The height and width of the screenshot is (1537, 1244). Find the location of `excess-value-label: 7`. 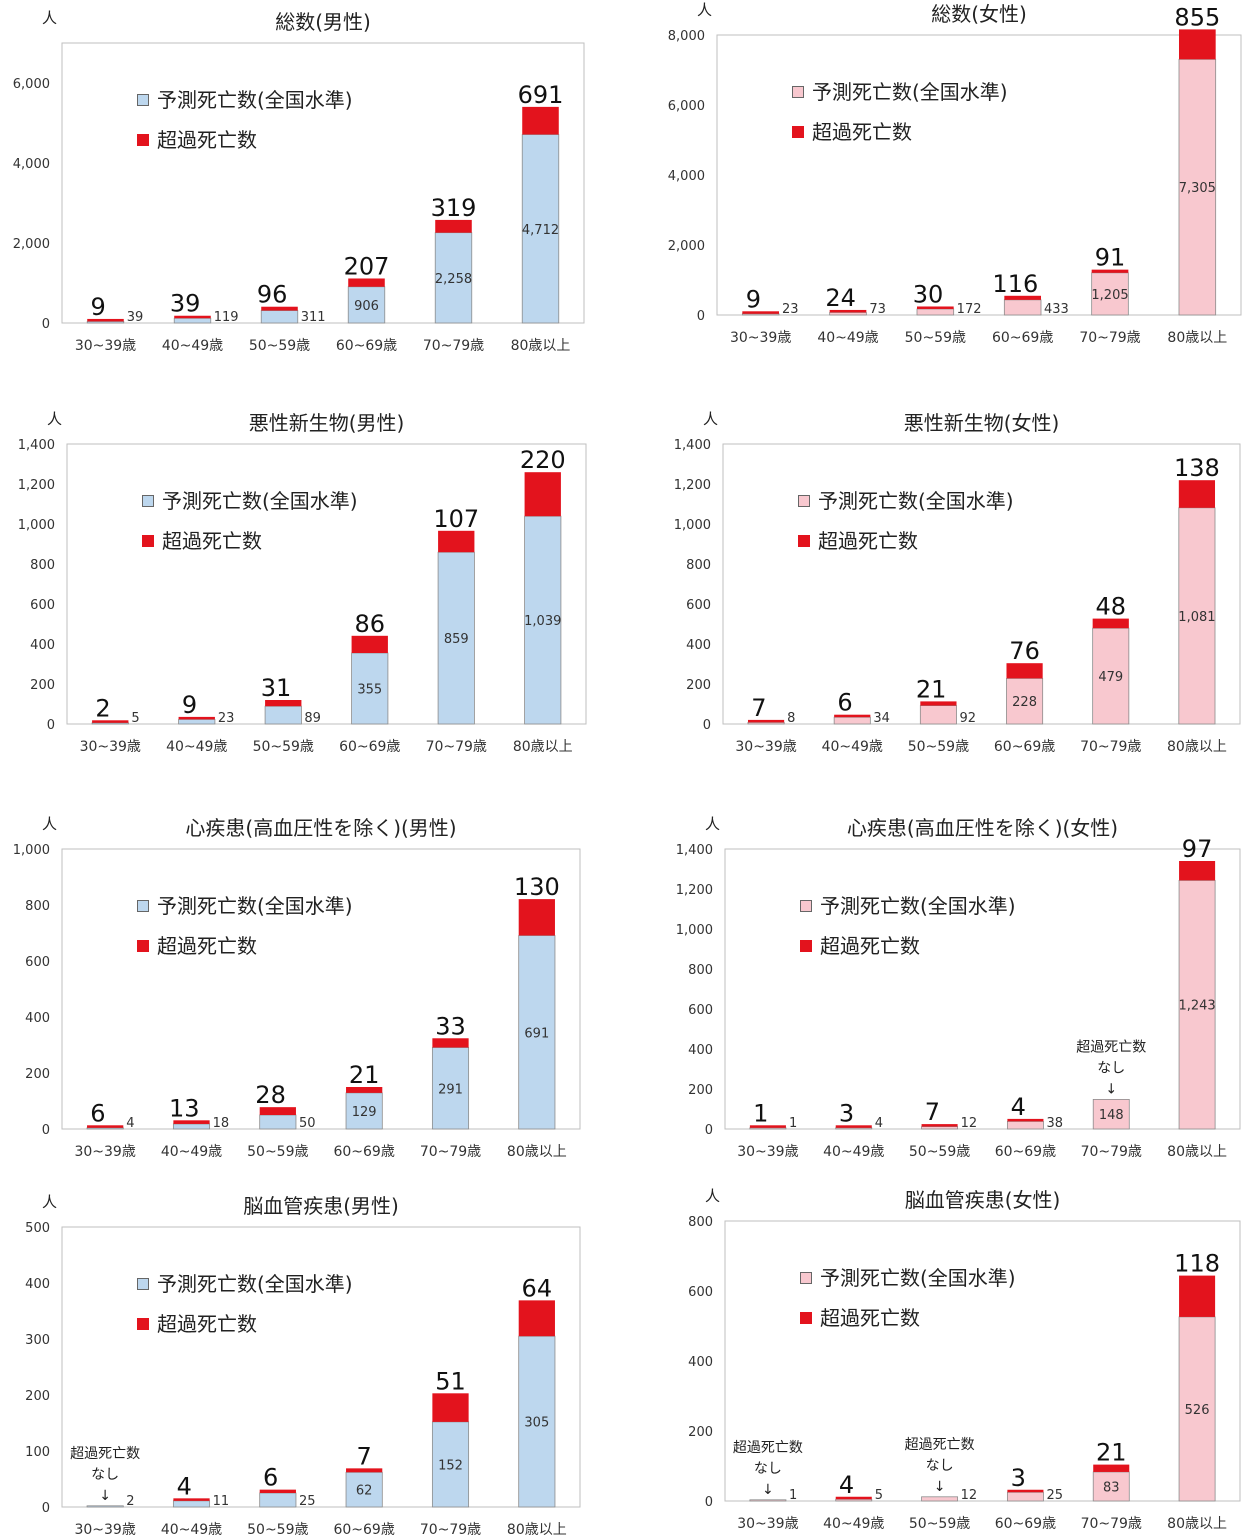

excess-value-label: 7 is located at coordinates (364, 1456).